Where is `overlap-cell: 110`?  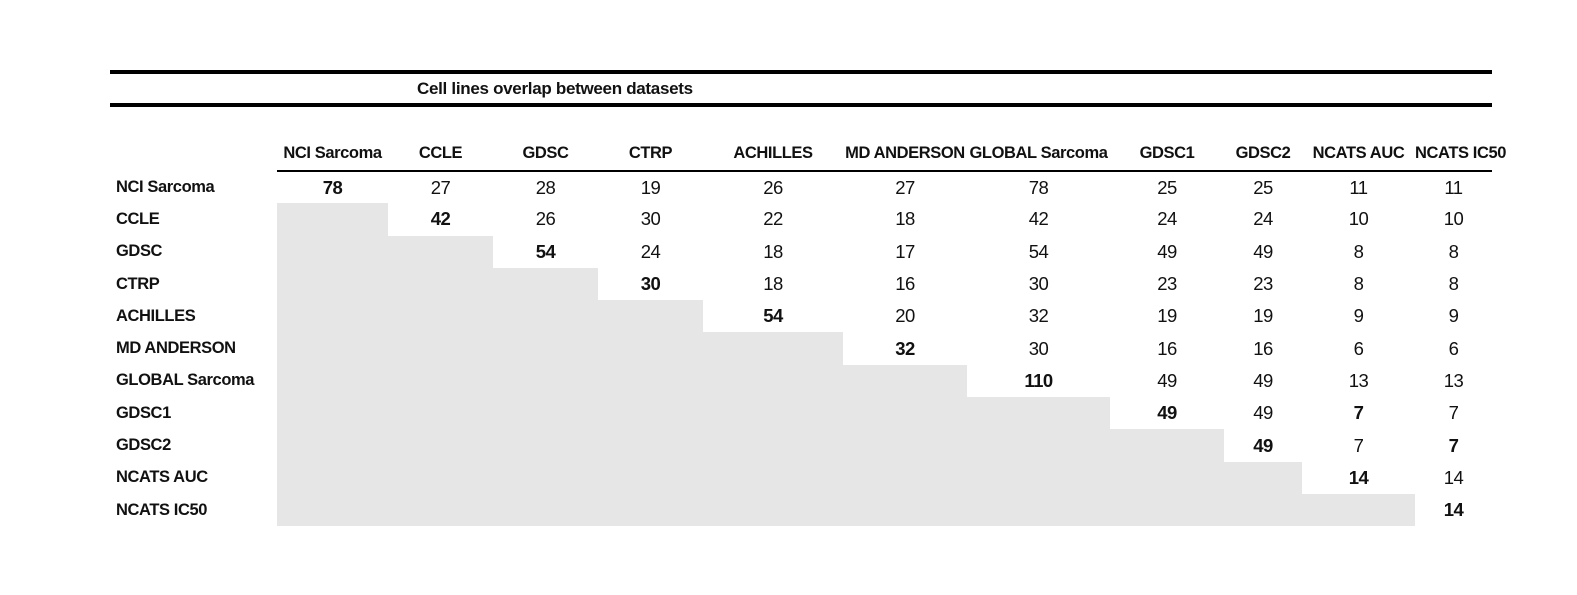
overlap-cell: 110 is located at coordinates (1038, 380).